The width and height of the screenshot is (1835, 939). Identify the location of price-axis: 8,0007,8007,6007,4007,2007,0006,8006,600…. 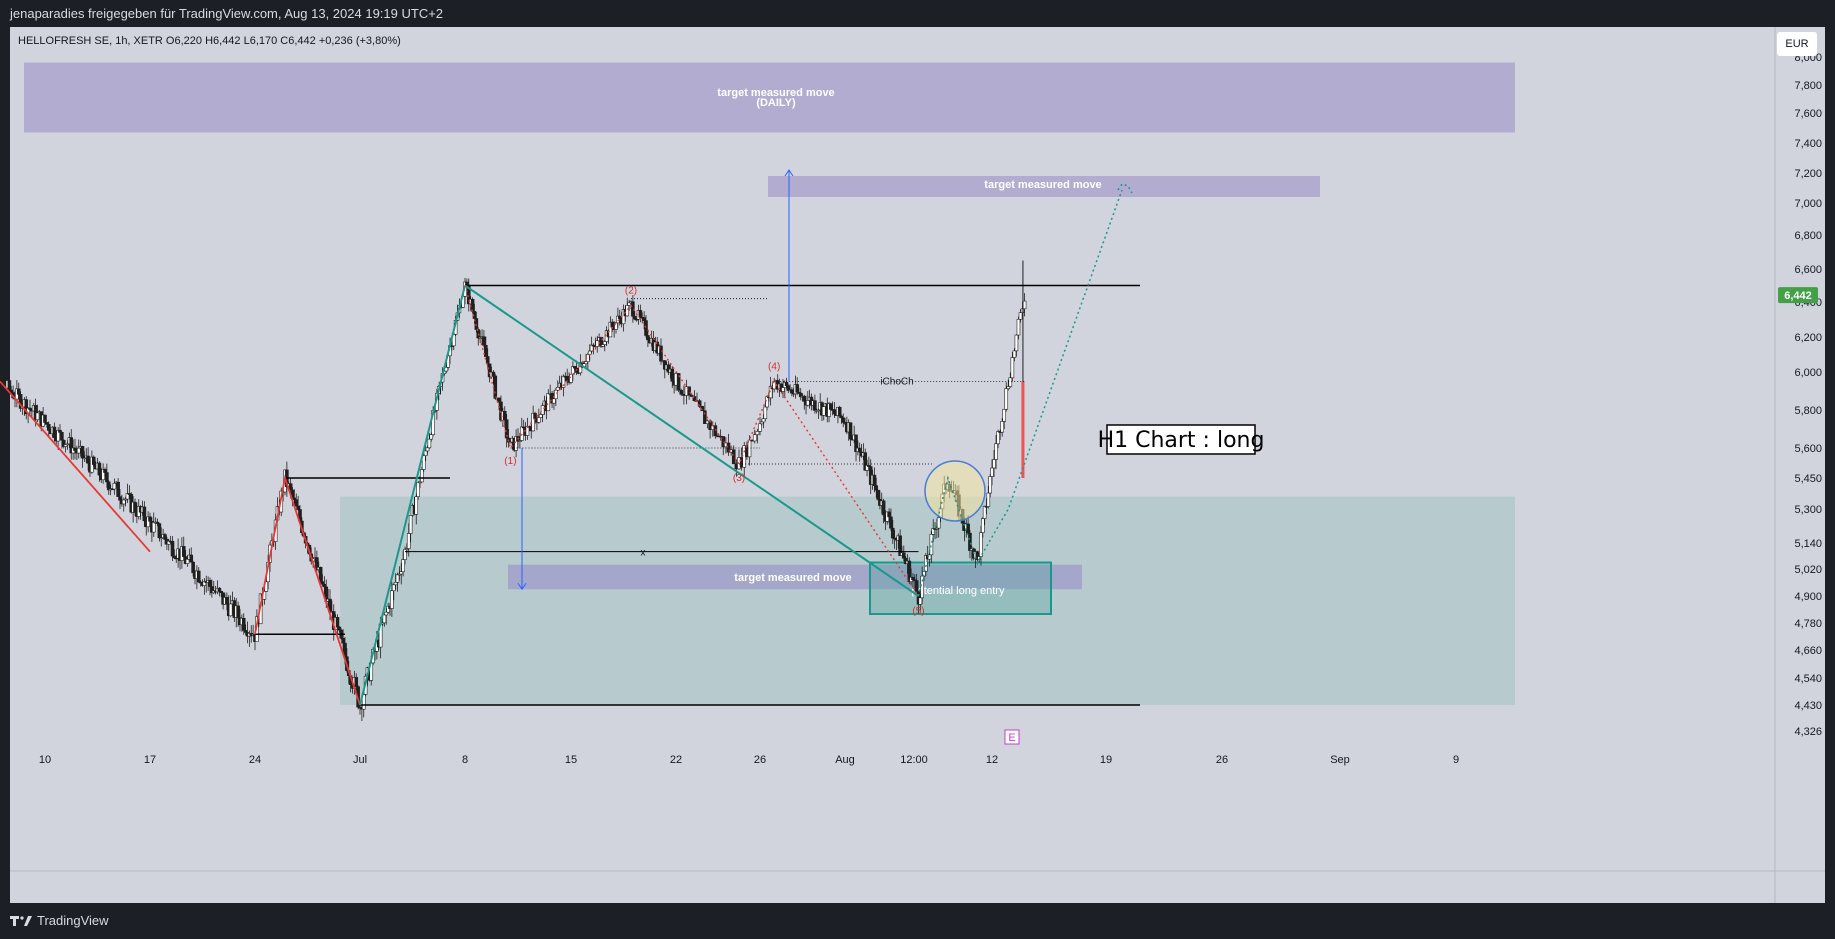
(1808, 395).